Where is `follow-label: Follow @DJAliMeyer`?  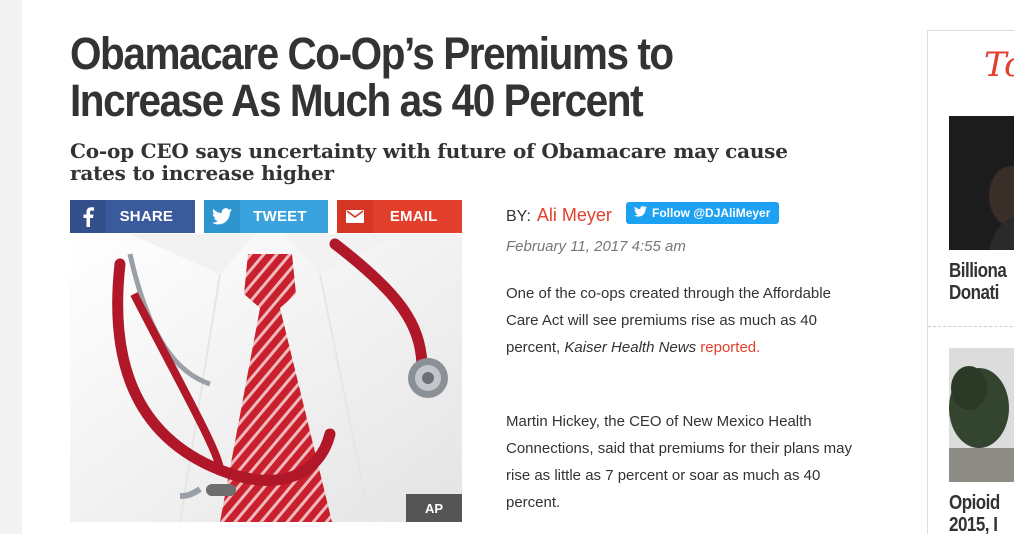
follow-label: Follow @DJAliMeyer is located at coordinates (711, 213).